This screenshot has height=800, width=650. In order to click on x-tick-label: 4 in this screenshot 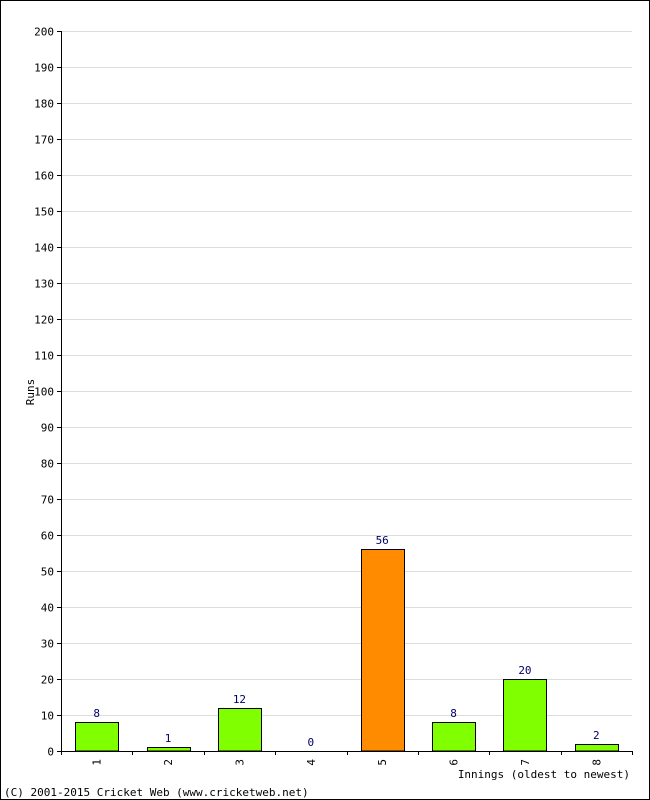, I will do `click(311, 762)`.